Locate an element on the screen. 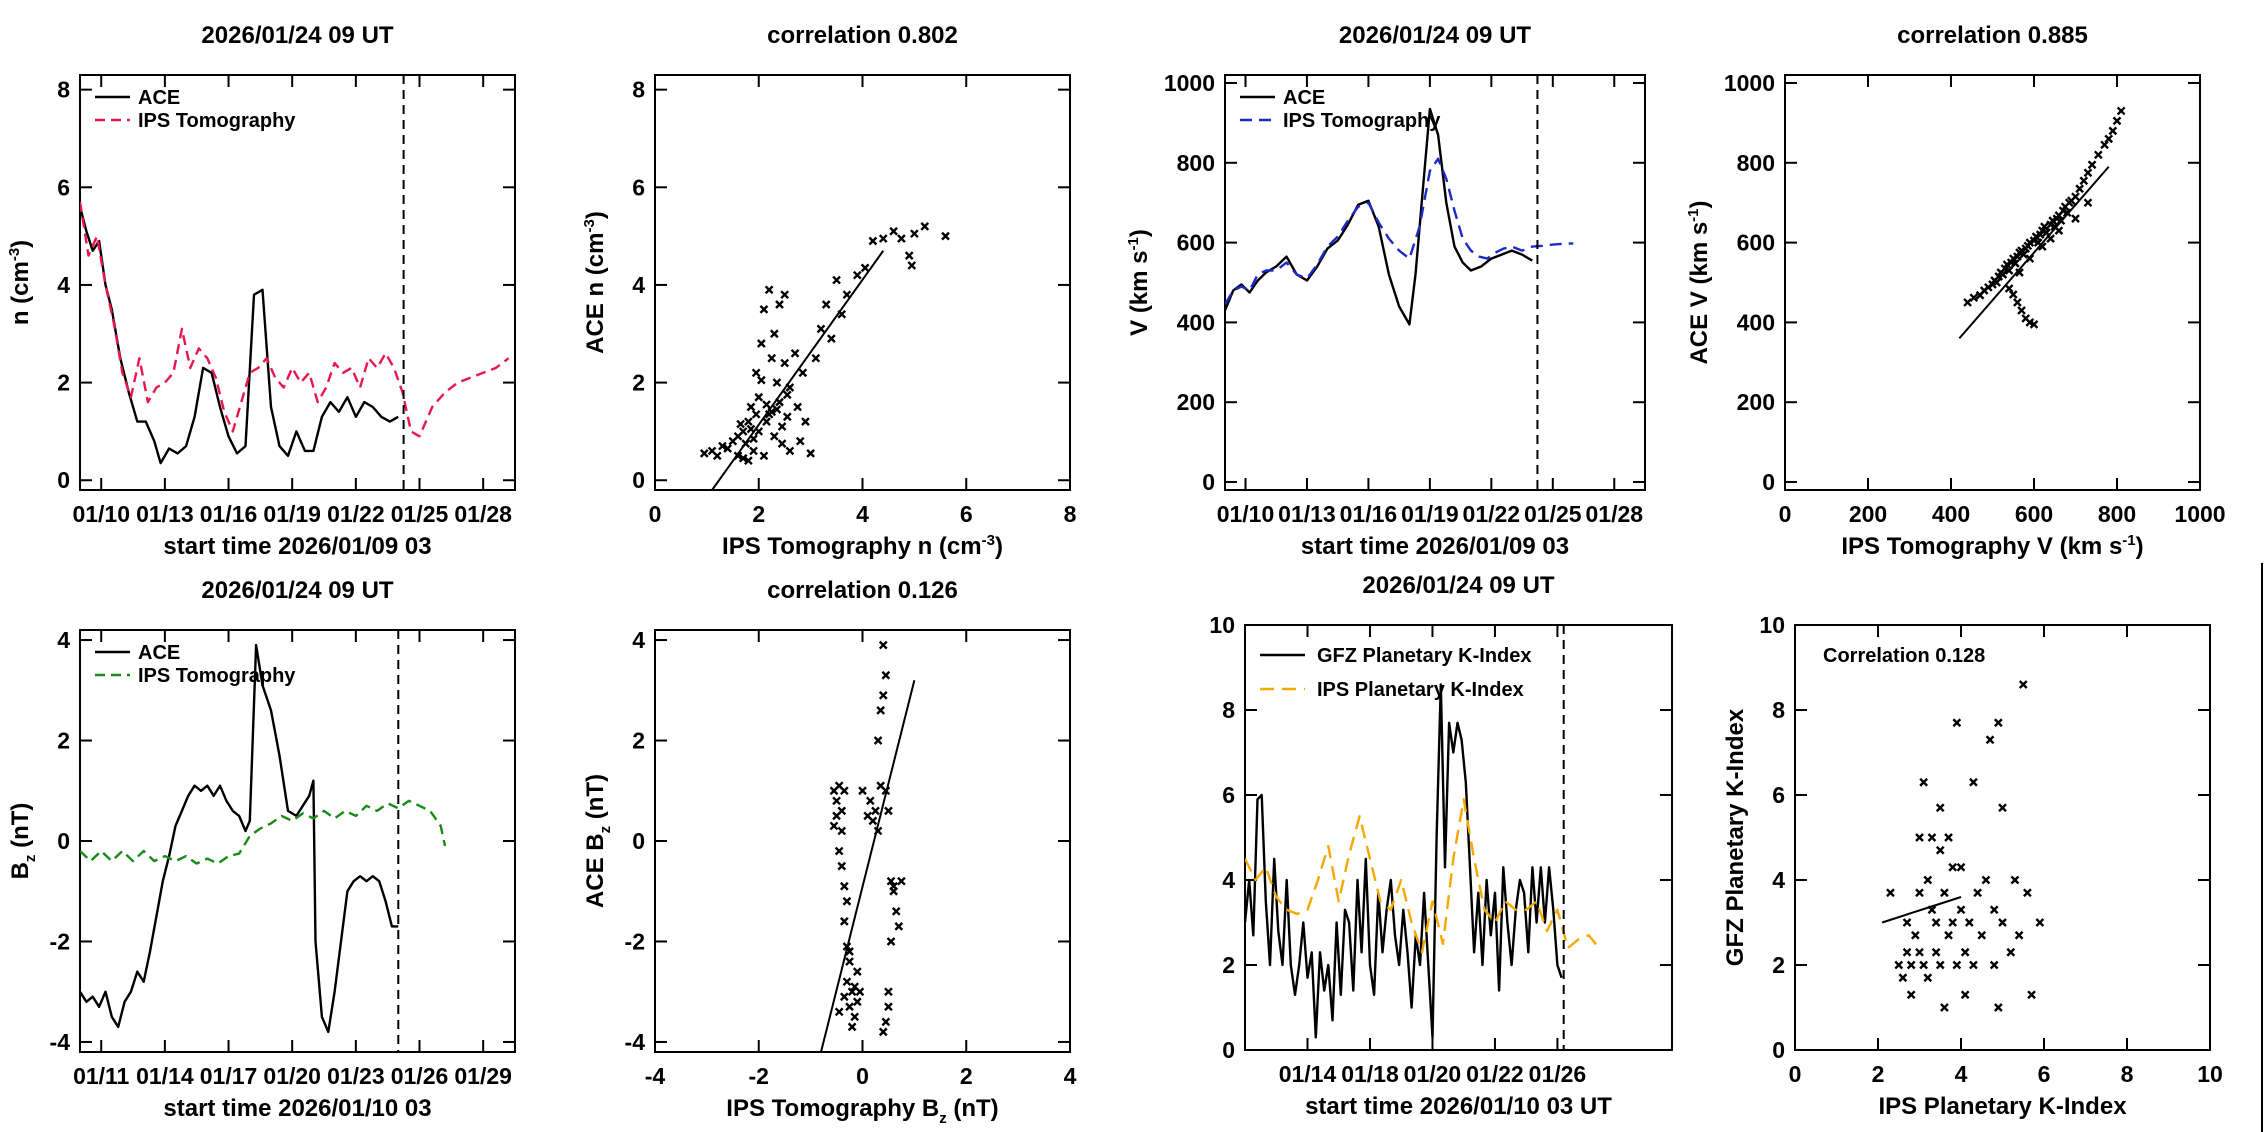 The image size is (2266, 1132). y-axis-label-end: ) is located at coordinates (595, 215).